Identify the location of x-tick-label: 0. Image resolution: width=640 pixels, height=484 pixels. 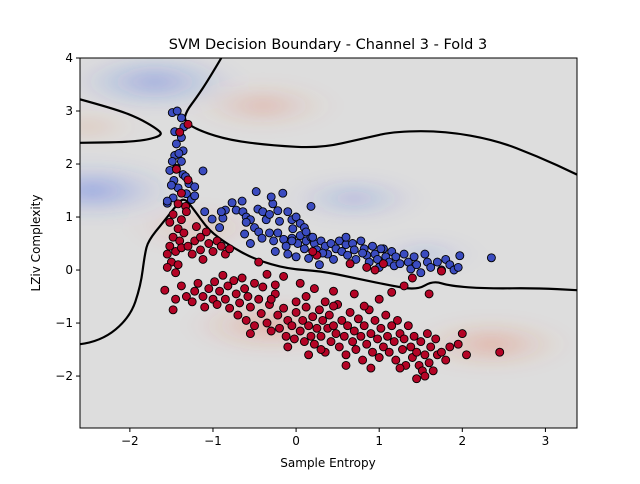
(296, 441).